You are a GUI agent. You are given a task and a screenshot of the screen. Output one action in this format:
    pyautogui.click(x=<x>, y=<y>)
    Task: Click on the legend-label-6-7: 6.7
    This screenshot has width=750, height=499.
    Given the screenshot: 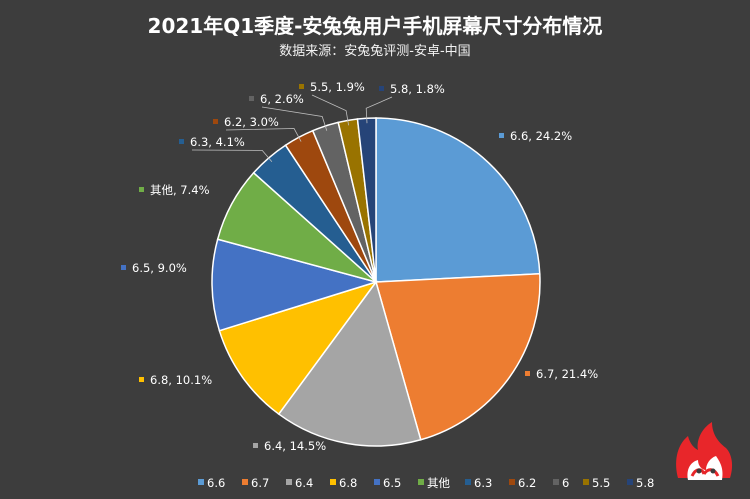 What is the action you would take?
    pyautogui.click(x=260, y=483)
    